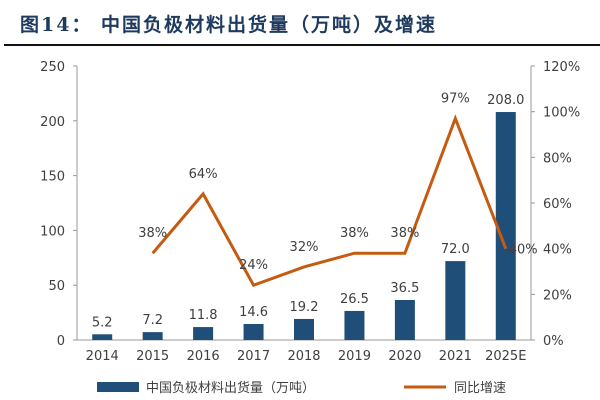 The height and width of the screenshot is (400, 600). What do you see at coordinates (553, 341) in the screenshot?
I see `right-tick-label: 0%` at bounding box center [553, 341].